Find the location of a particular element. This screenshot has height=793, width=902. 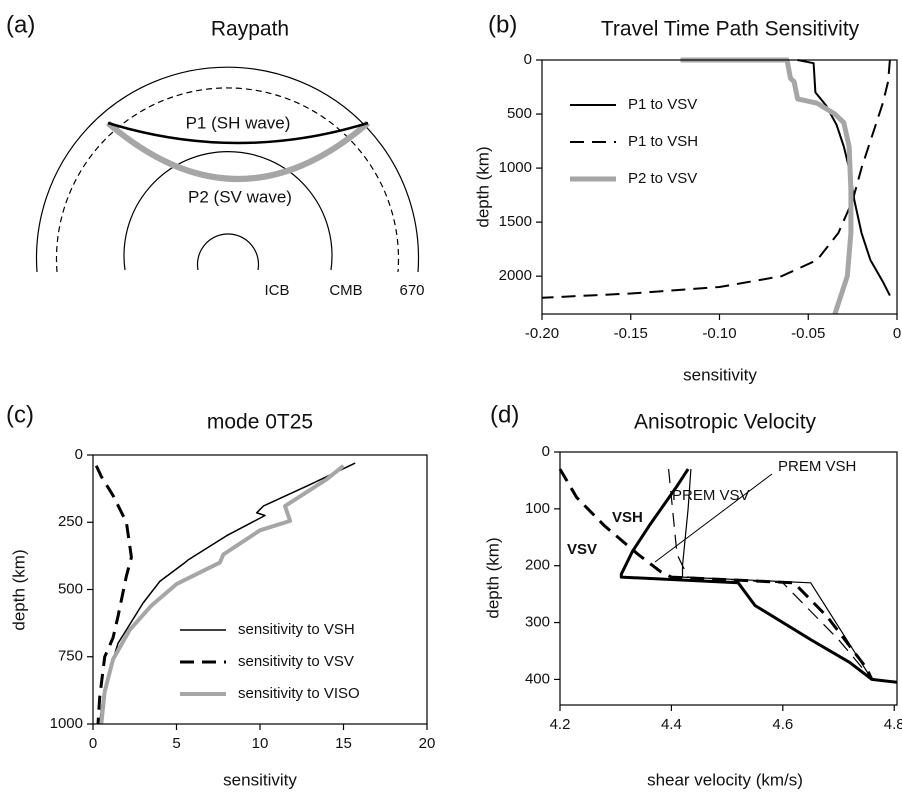

ray-p2 is located at coordinates (238, 151).